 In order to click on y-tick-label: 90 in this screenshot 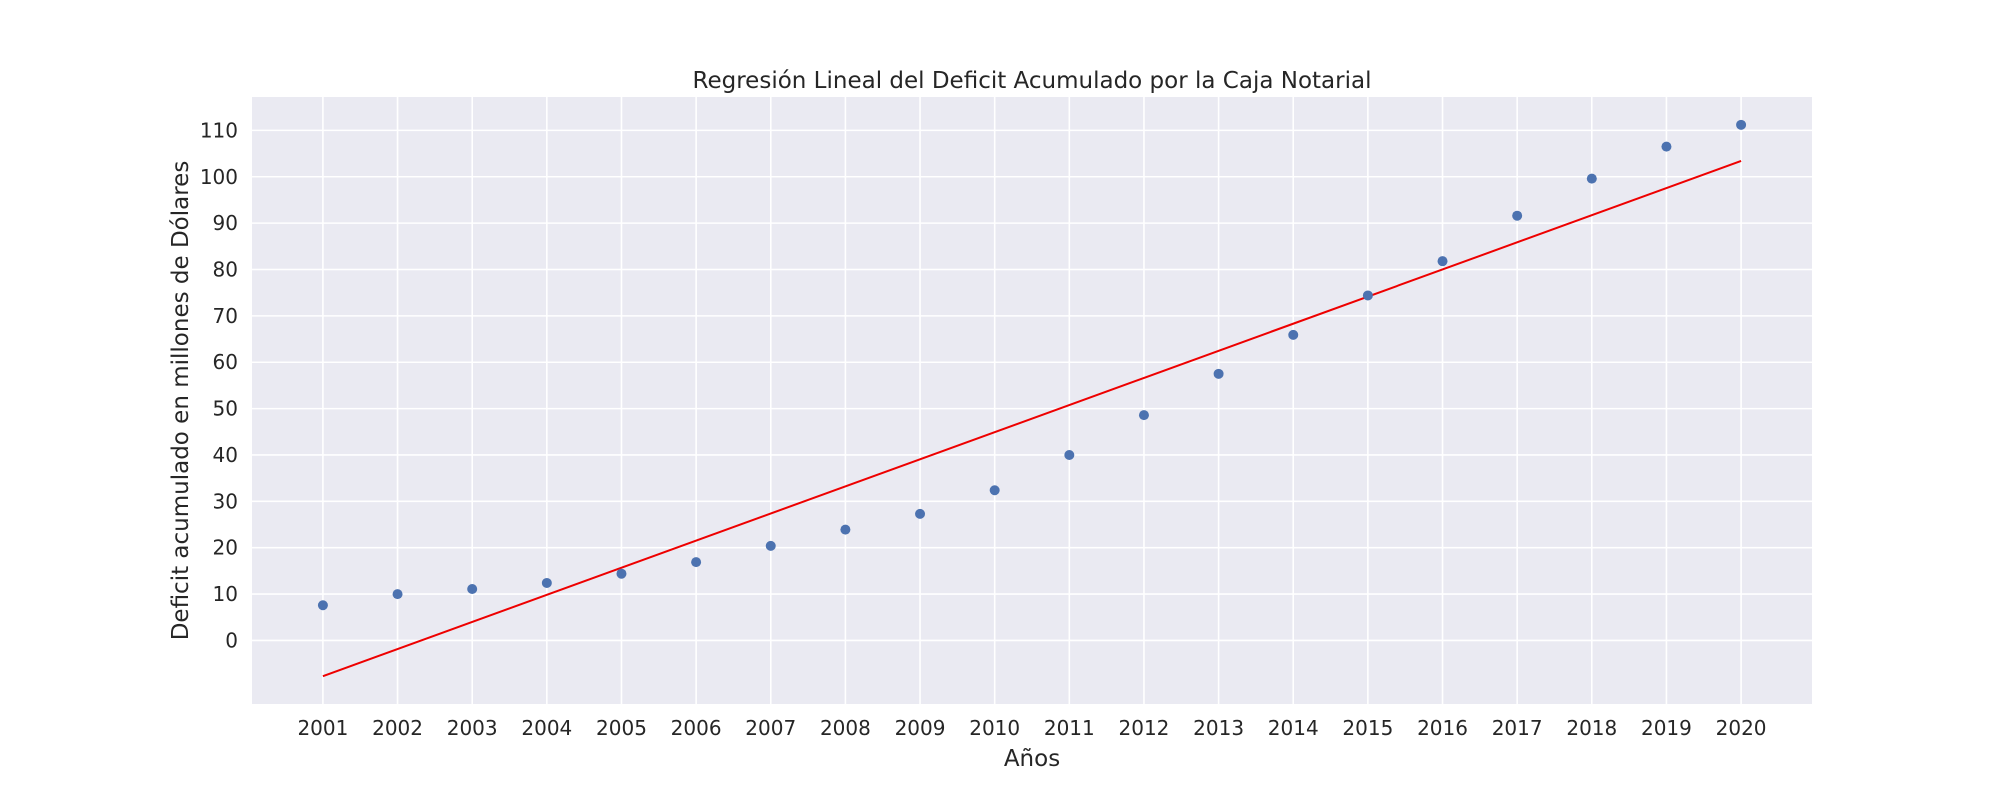, I will do `click(225, 223)`.